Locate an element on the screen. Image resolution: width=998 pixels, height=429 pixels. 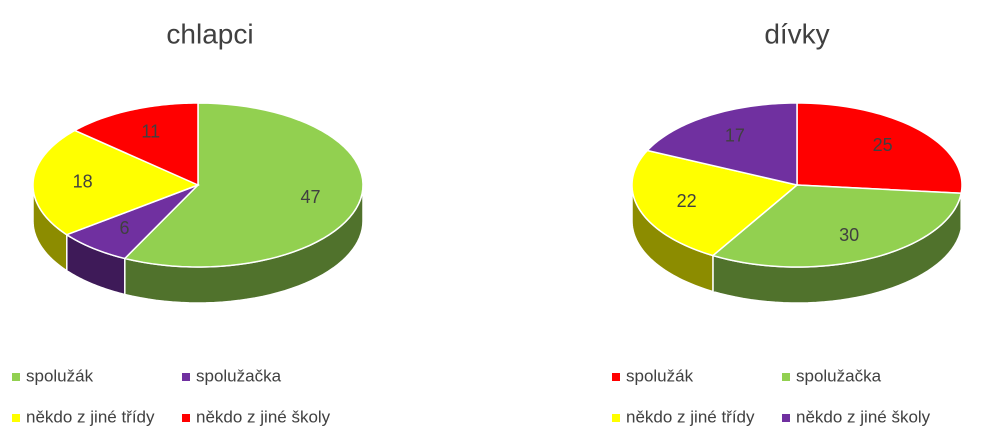
chart-title: dívky is located at coordinates (796, 33).